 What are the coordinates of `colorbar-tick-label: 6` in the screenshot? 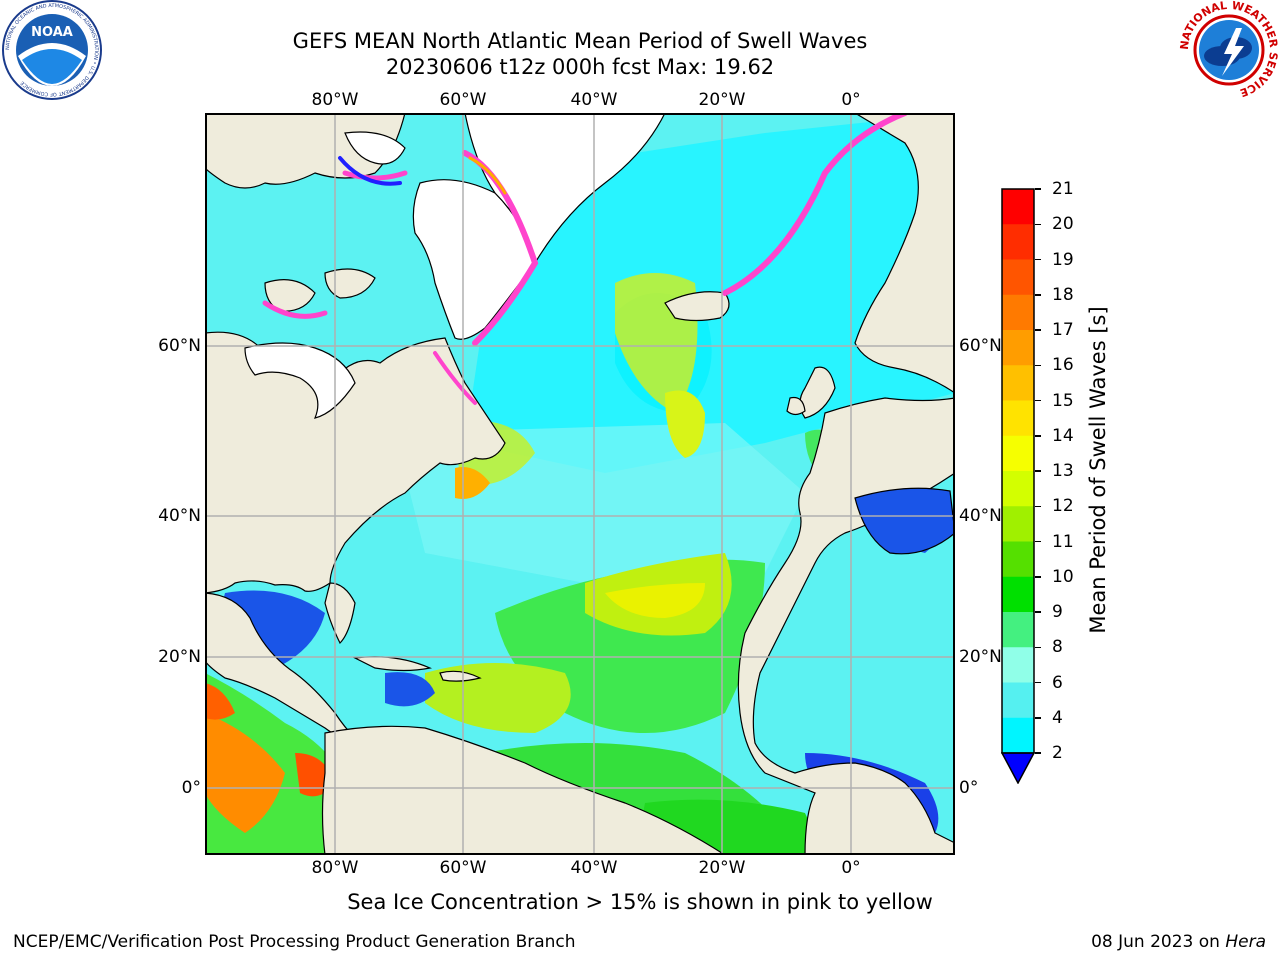 It's located at (1057, 682).